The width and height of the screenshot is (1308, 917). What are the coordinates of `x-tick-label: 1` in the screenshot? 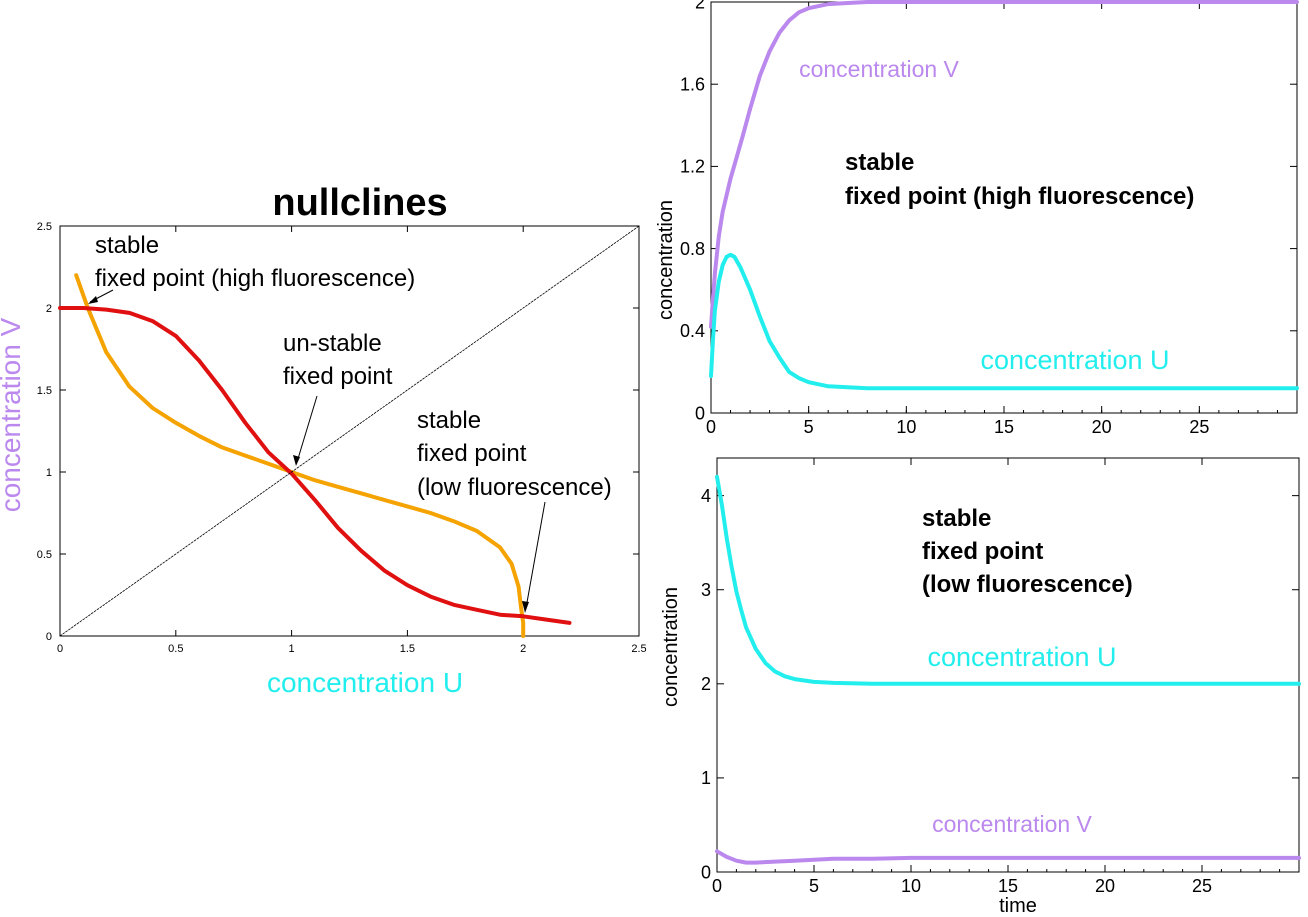 It's located at (292, 649).